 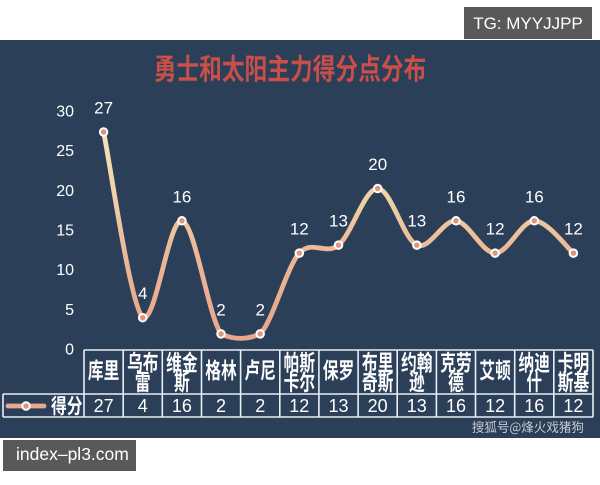 What do you see at coordinates (72, 454) in the screenshot?
I see `svg-text: index–pl3.com` at bounding box center [72, 454].